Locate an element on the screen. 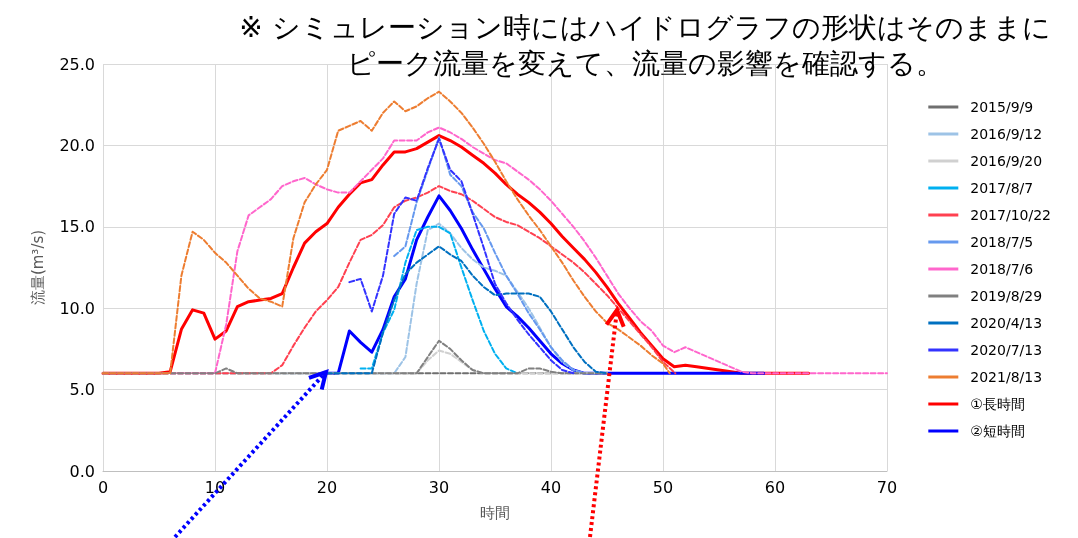 Image resolution: width=1078 pixels, height=538 pixels. x-tick-label: 20 is located at coordinates (327, 487).